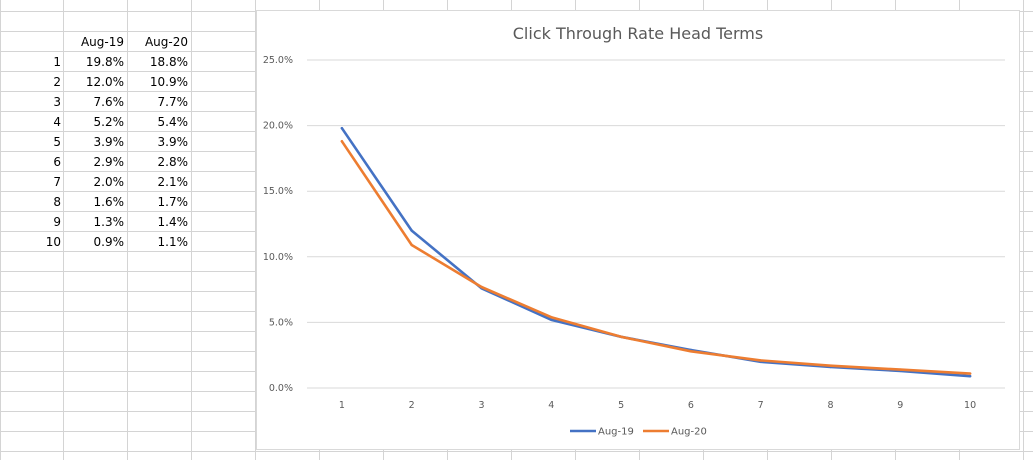 The height and width of the screenshot is (460, 1033). What do you see at coordinates (109, 102) in the screenshot?
I see `aug19-value-cell: 7.6%` at bounding box center [109, 102].